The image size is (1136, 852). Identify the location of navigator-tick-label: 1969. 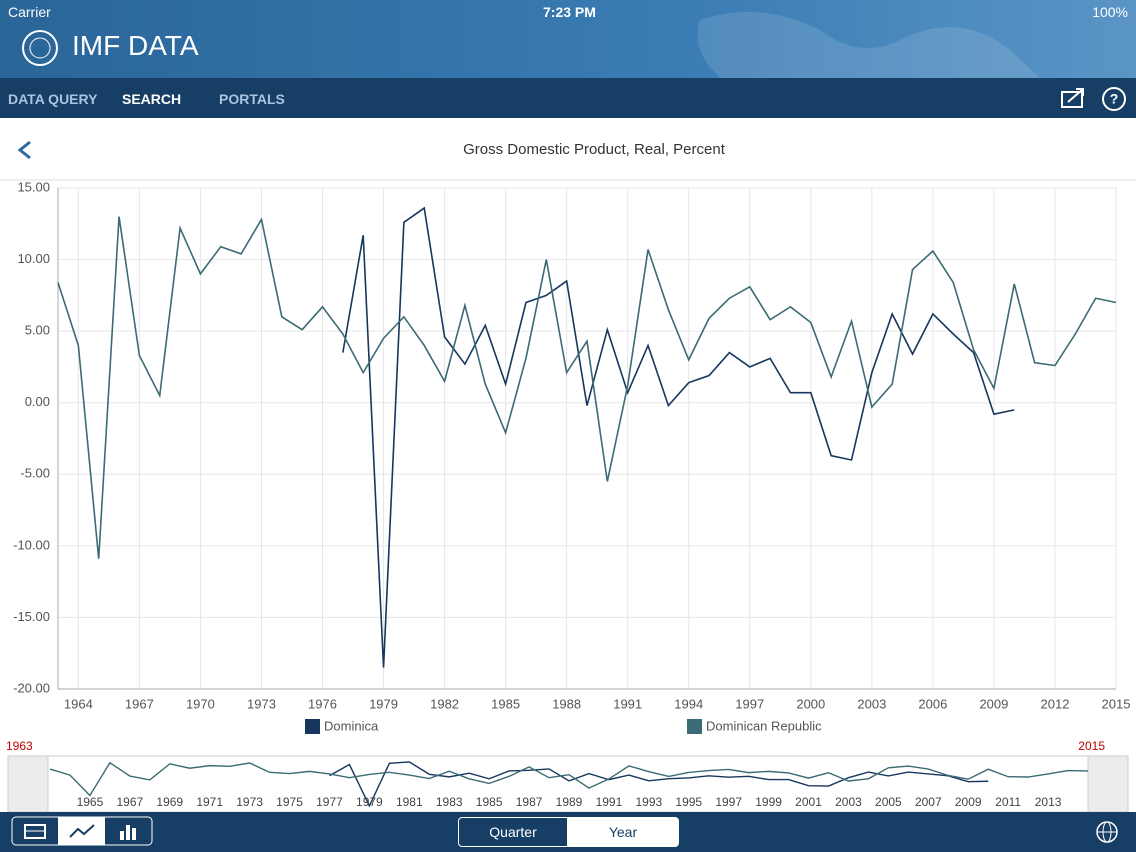
(169, 802).